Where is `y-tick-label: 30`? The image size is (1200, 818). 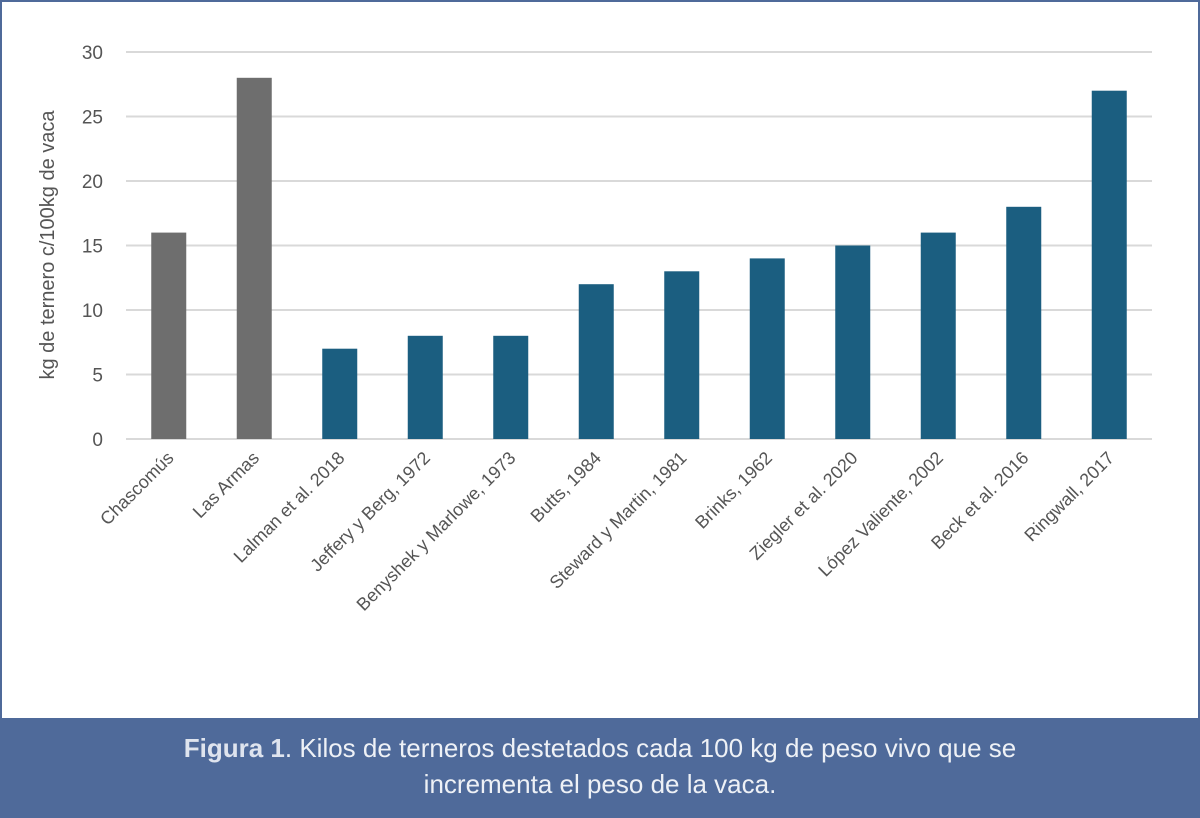
y-tick-label: 30 is located at coordinates (92, 53).